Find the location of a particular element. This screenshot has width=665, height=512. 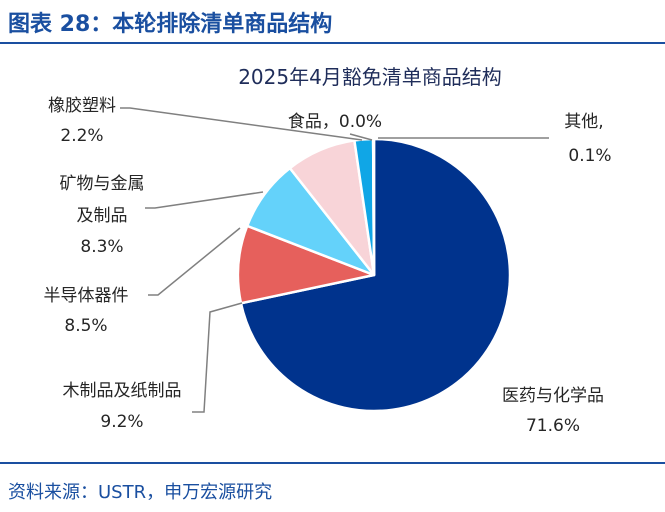

label-wood-name: 木制品及纸制品 is located at coordinates (122, 391).